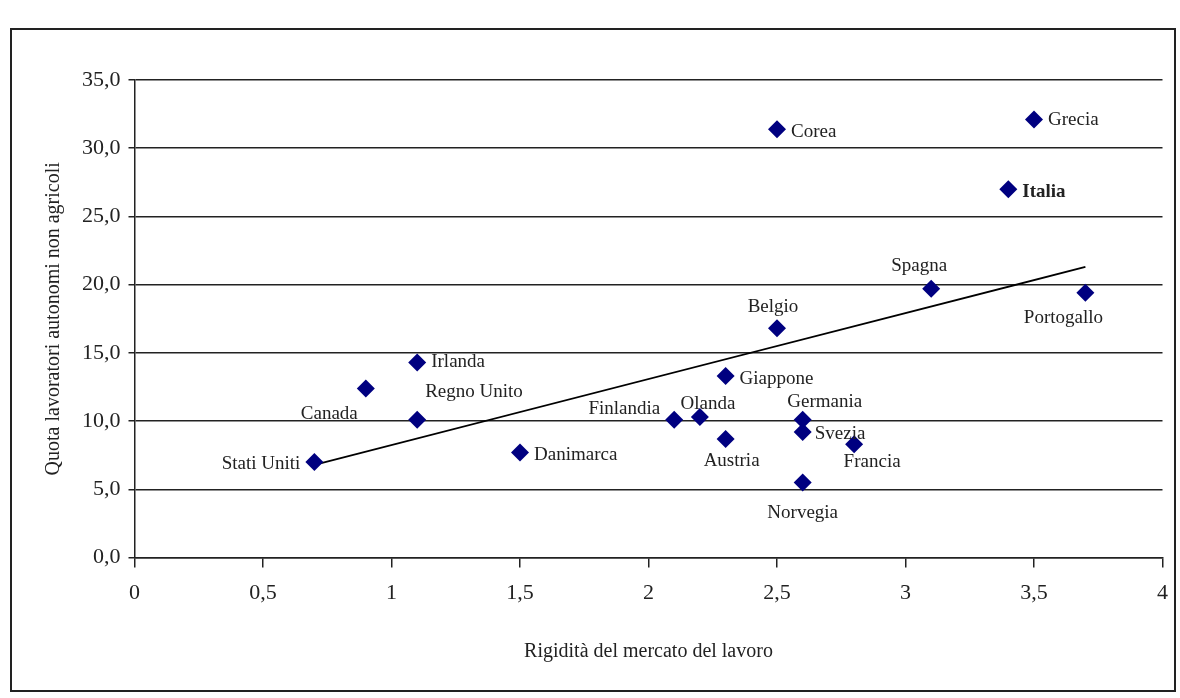 The image size is (1180, 698). What do you see at coordinates (773, 306) in the screenshot?
I see `annotation: Belgio` at bounding box center [773, 306].